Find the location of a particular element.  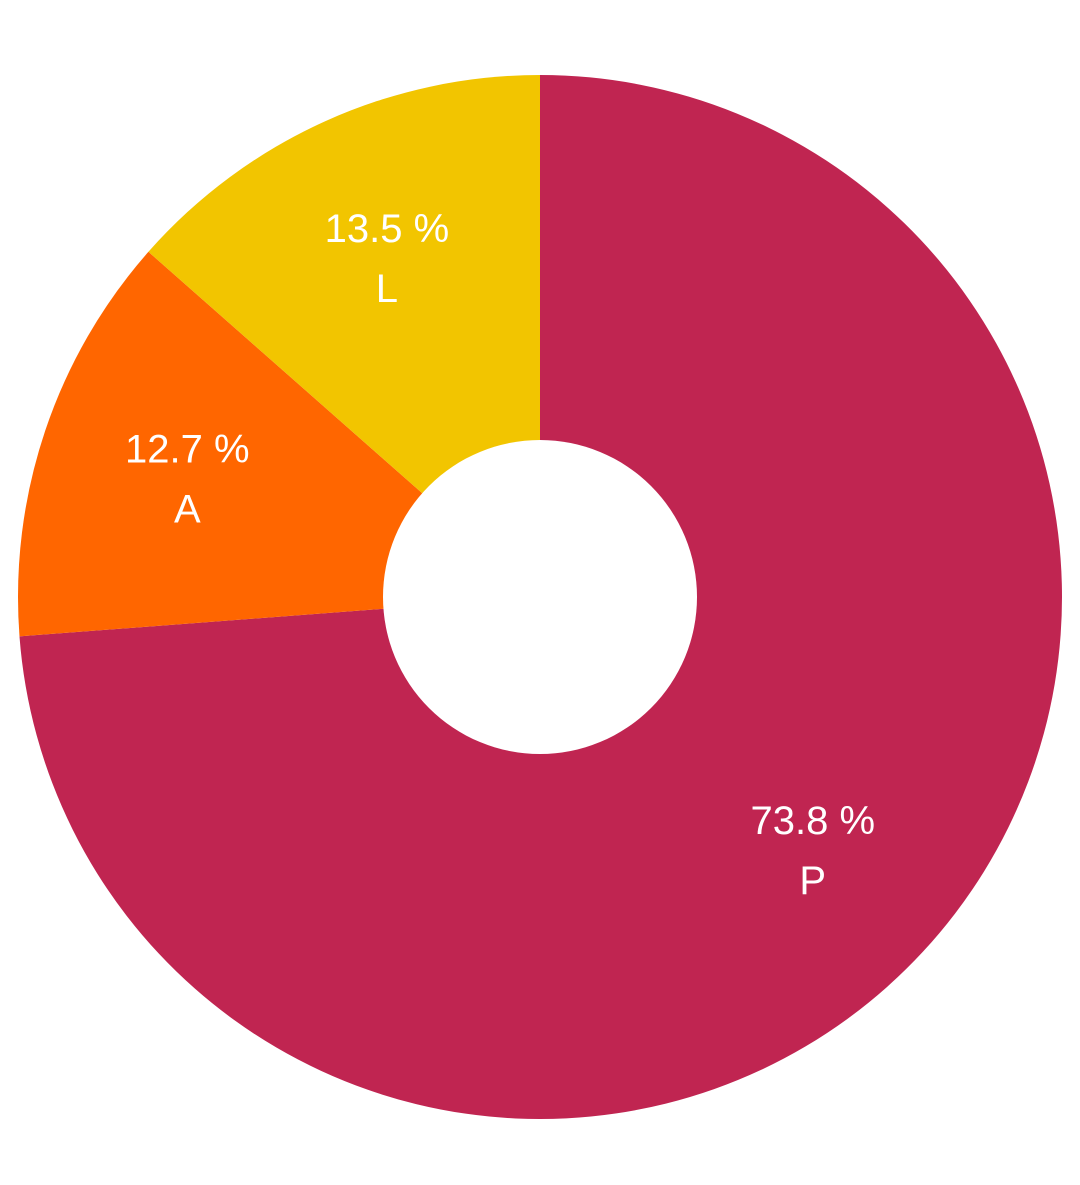

slice-value-label: 13.5 % is located at coordinates (387, 229).